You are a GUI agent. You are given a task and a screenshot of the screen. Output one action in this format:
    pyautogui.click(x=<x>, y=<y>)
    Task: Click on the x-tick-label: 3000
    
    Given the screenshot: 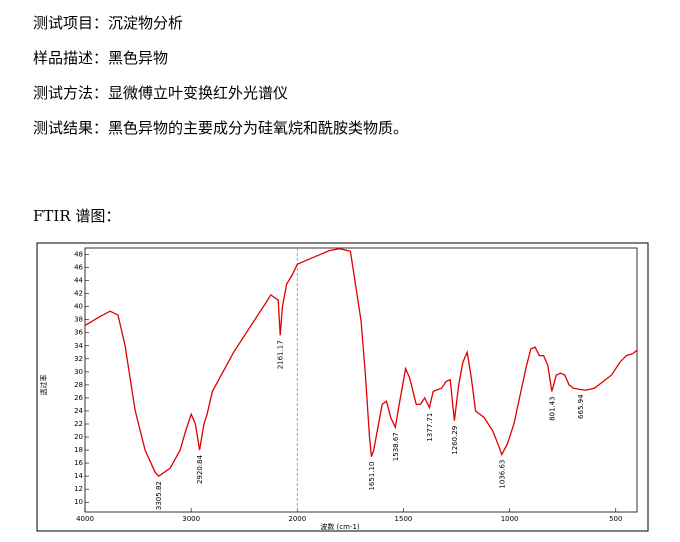 What is the action you would take?
    pyautogui.click(x=191, y=519)
    